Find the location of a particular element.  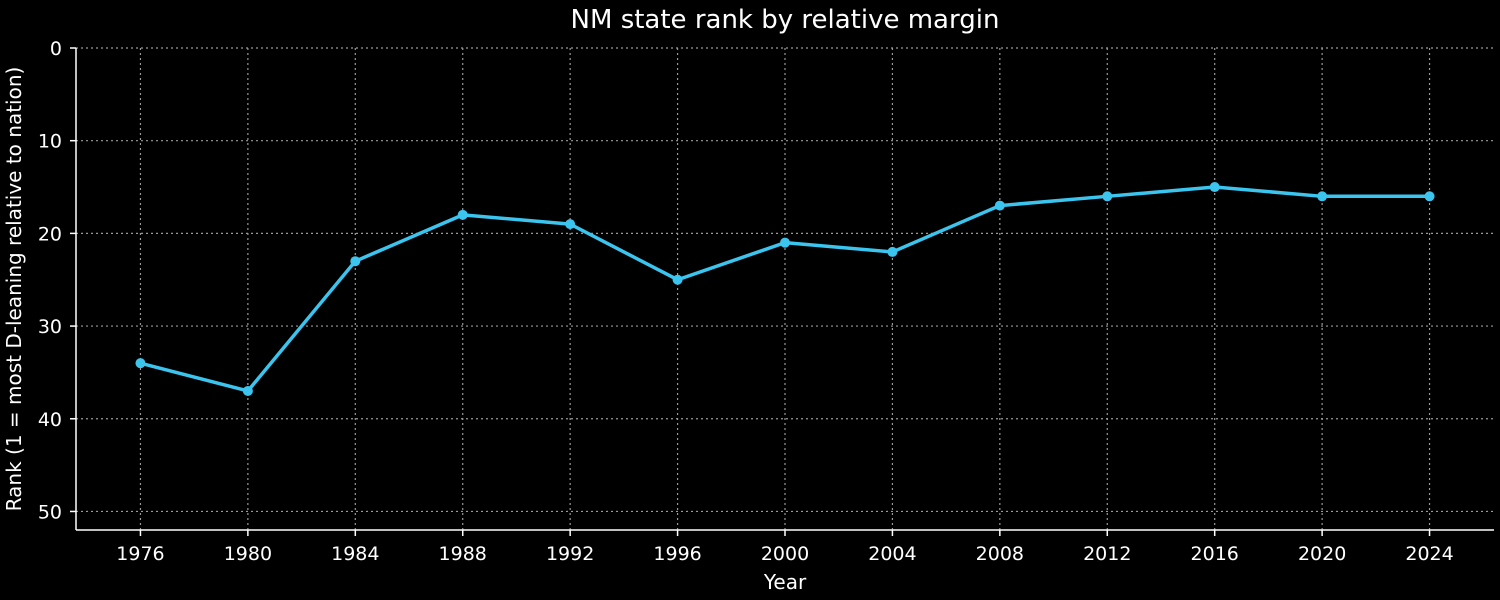

x-tick-label: 1976 is located at coordinates (140, 554).